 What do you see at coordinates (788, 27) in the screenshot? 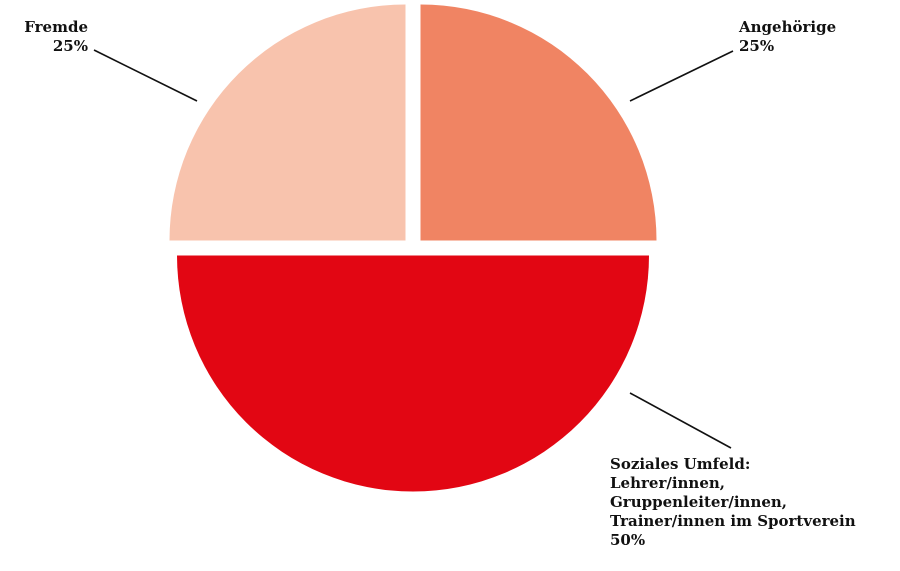
I see `slice-name-angehoerige: Angehörige` at bounding box center [788, 27].